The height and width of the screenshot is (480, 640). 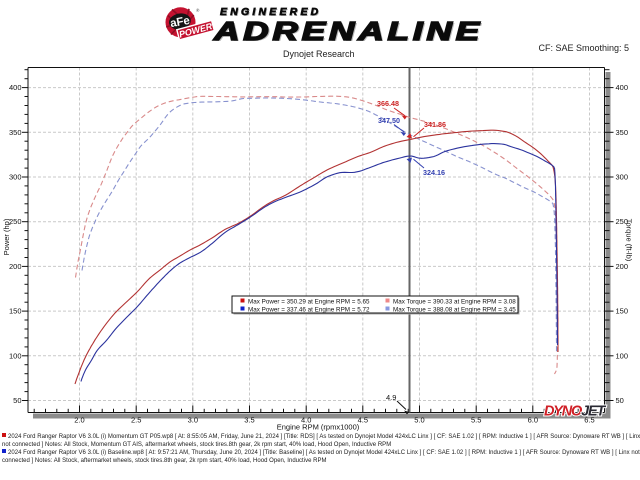 What do you see at coordinates (318, 427) in the screenshot?
I see `svg-text: Engine RPM (rpmx1000)` at bounding box center [318, 427].